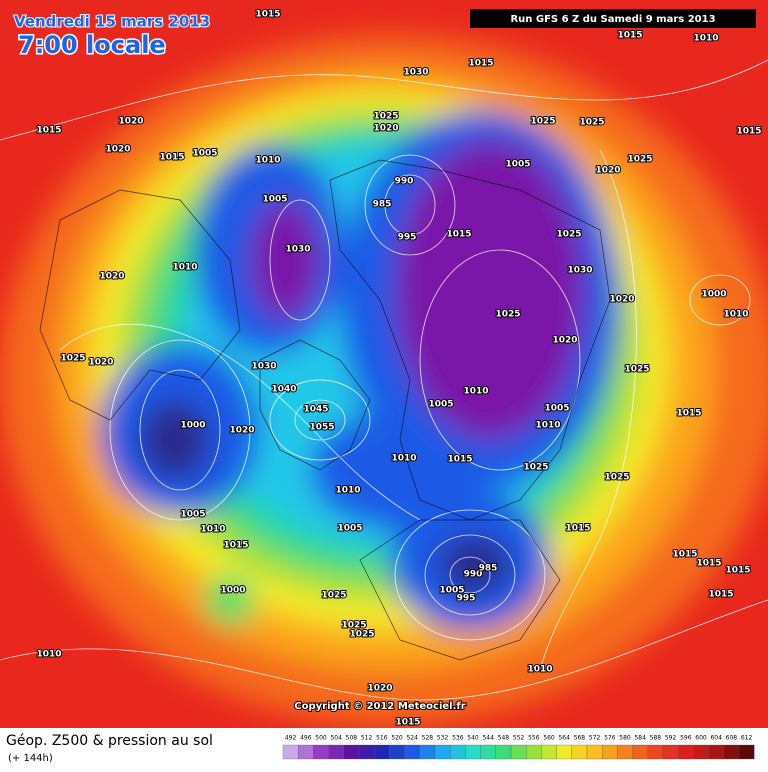 Image resolution: width=768 pixels, height=772 pixels. Describe the element at coordinates (549, 738) in the screenshot. I see `scale-label: 560` at that location.